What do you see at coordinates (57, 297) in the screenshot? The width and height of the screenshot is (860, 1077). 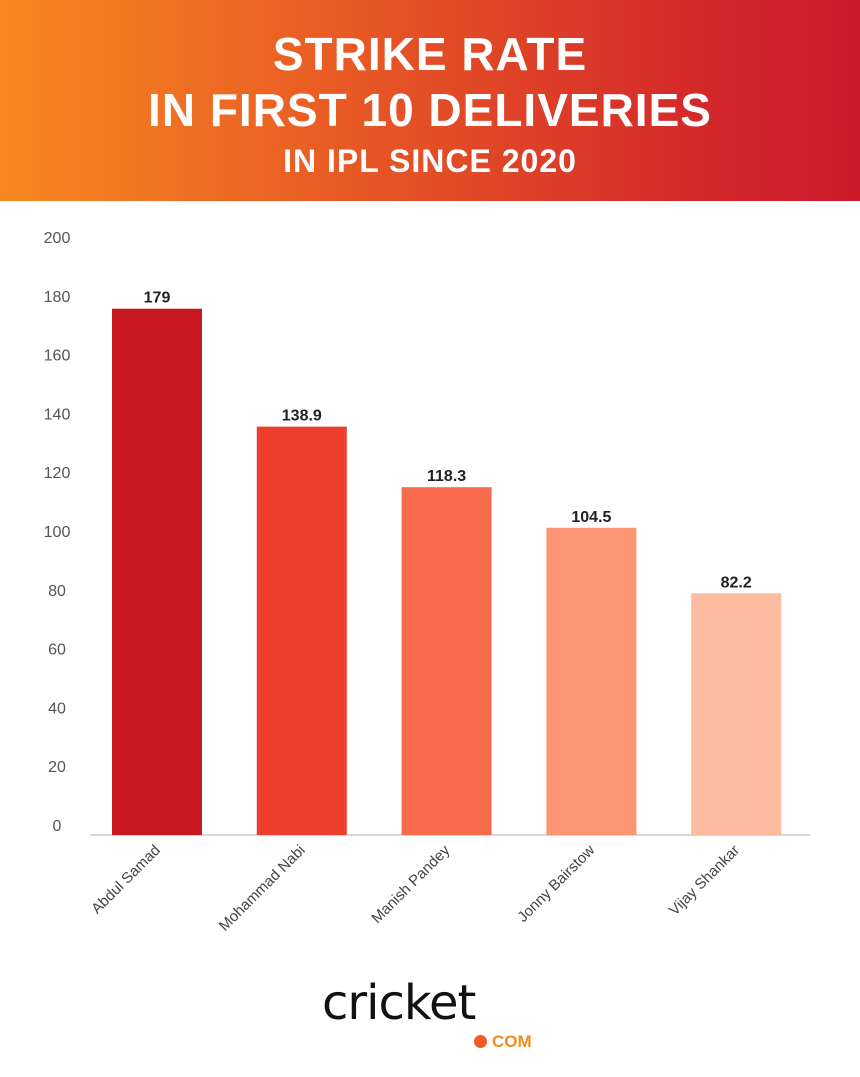 I see `y-tick-label: 180` at bounding box center [57, 297].